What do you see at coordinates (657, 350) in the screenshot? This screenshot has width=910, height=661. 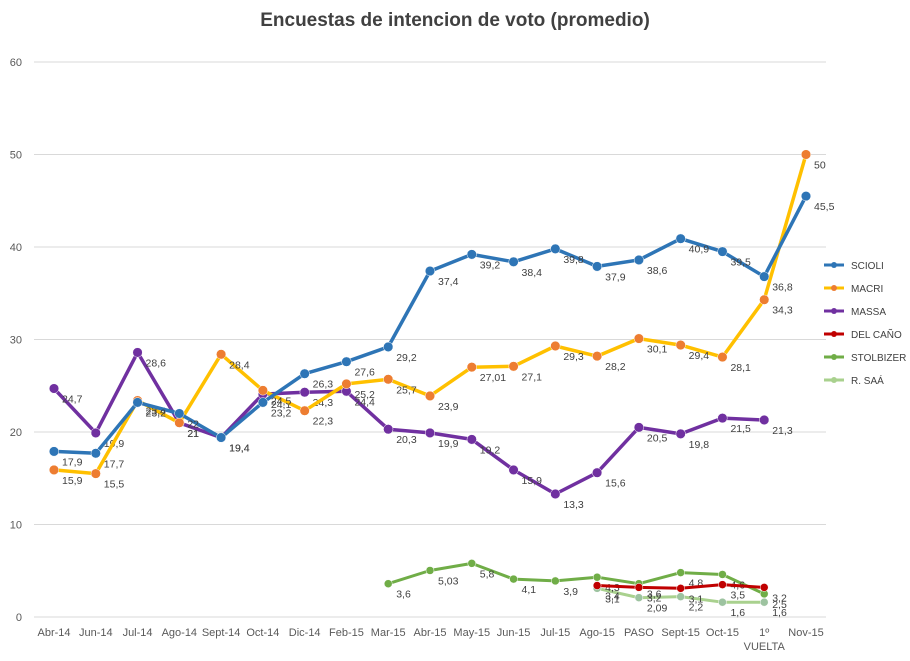 I see `data-label: 30,1` at bounding box center [657, 350].